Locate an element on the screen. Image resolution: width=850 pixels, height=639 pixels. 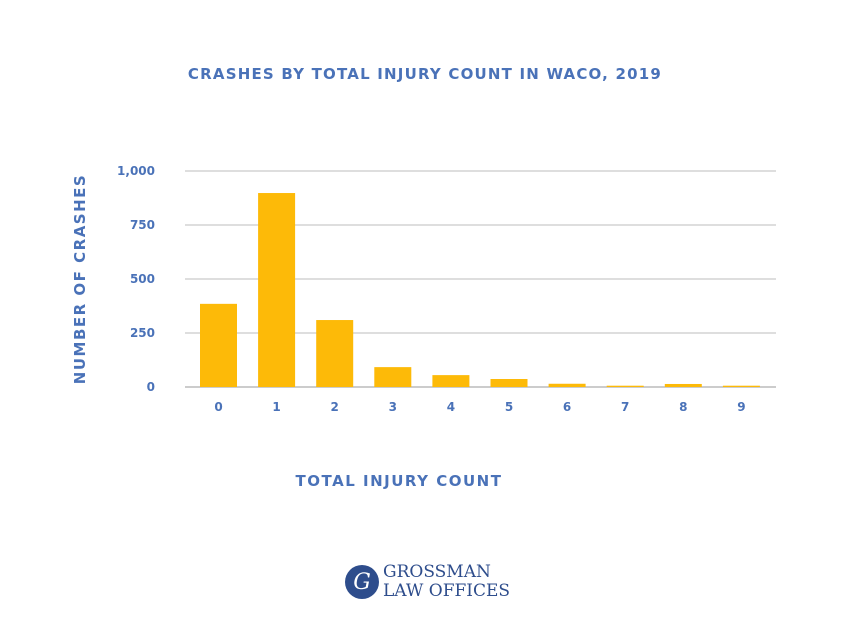
logo-monogram: G is located at coordinates (362, 582).